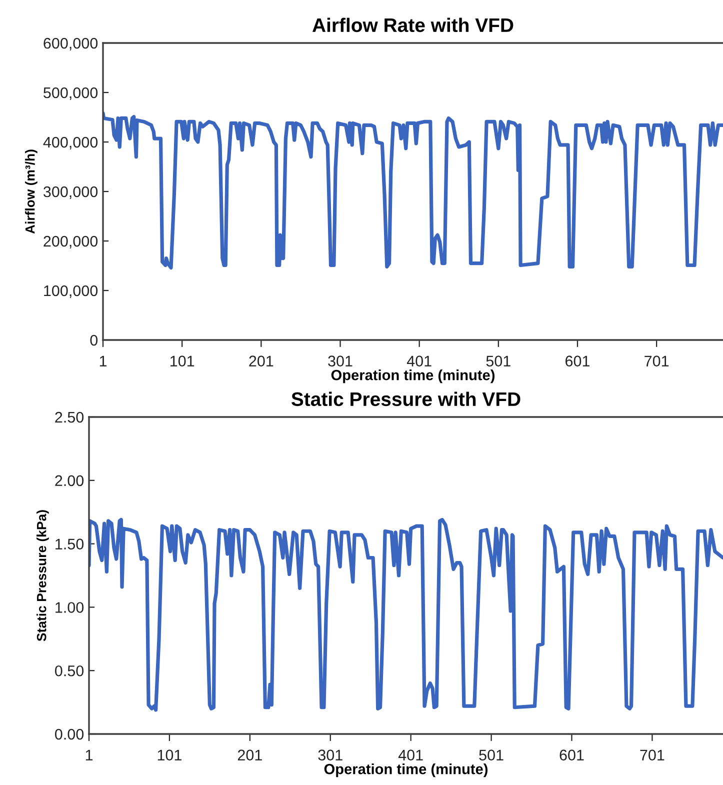 The image size is (723, 785). I want to click on y-tick-label: 400,000, so click(70, 143).